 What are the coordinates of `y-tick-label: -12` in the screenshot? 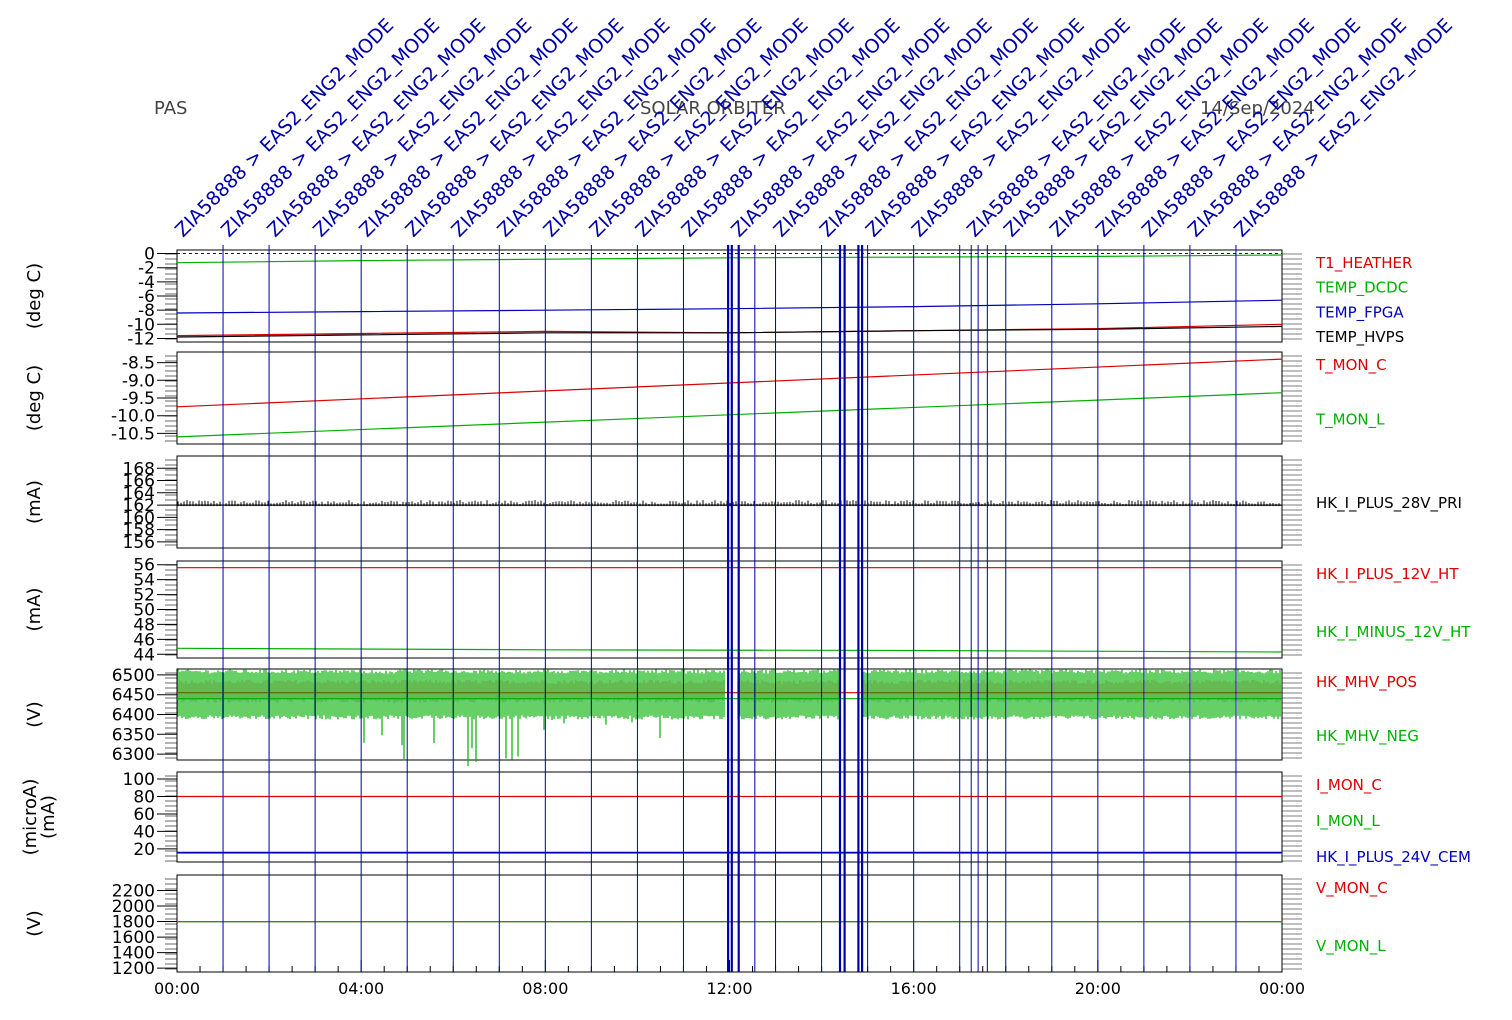 It's located at (141, 339).